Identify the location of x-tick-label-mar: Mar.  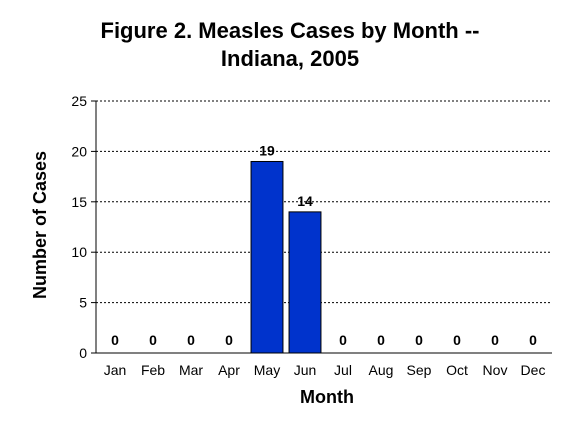
(191, 370).